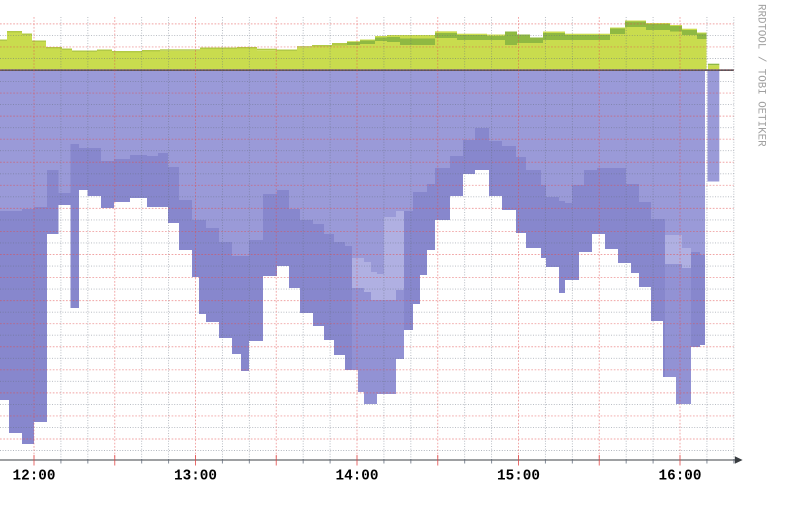 The height and width of the screenshot is (508, 800). What do you see at coordinates (195, 477) in the screenshot?
I see `svg-text: 13:00` at bounding box center [195, 477].